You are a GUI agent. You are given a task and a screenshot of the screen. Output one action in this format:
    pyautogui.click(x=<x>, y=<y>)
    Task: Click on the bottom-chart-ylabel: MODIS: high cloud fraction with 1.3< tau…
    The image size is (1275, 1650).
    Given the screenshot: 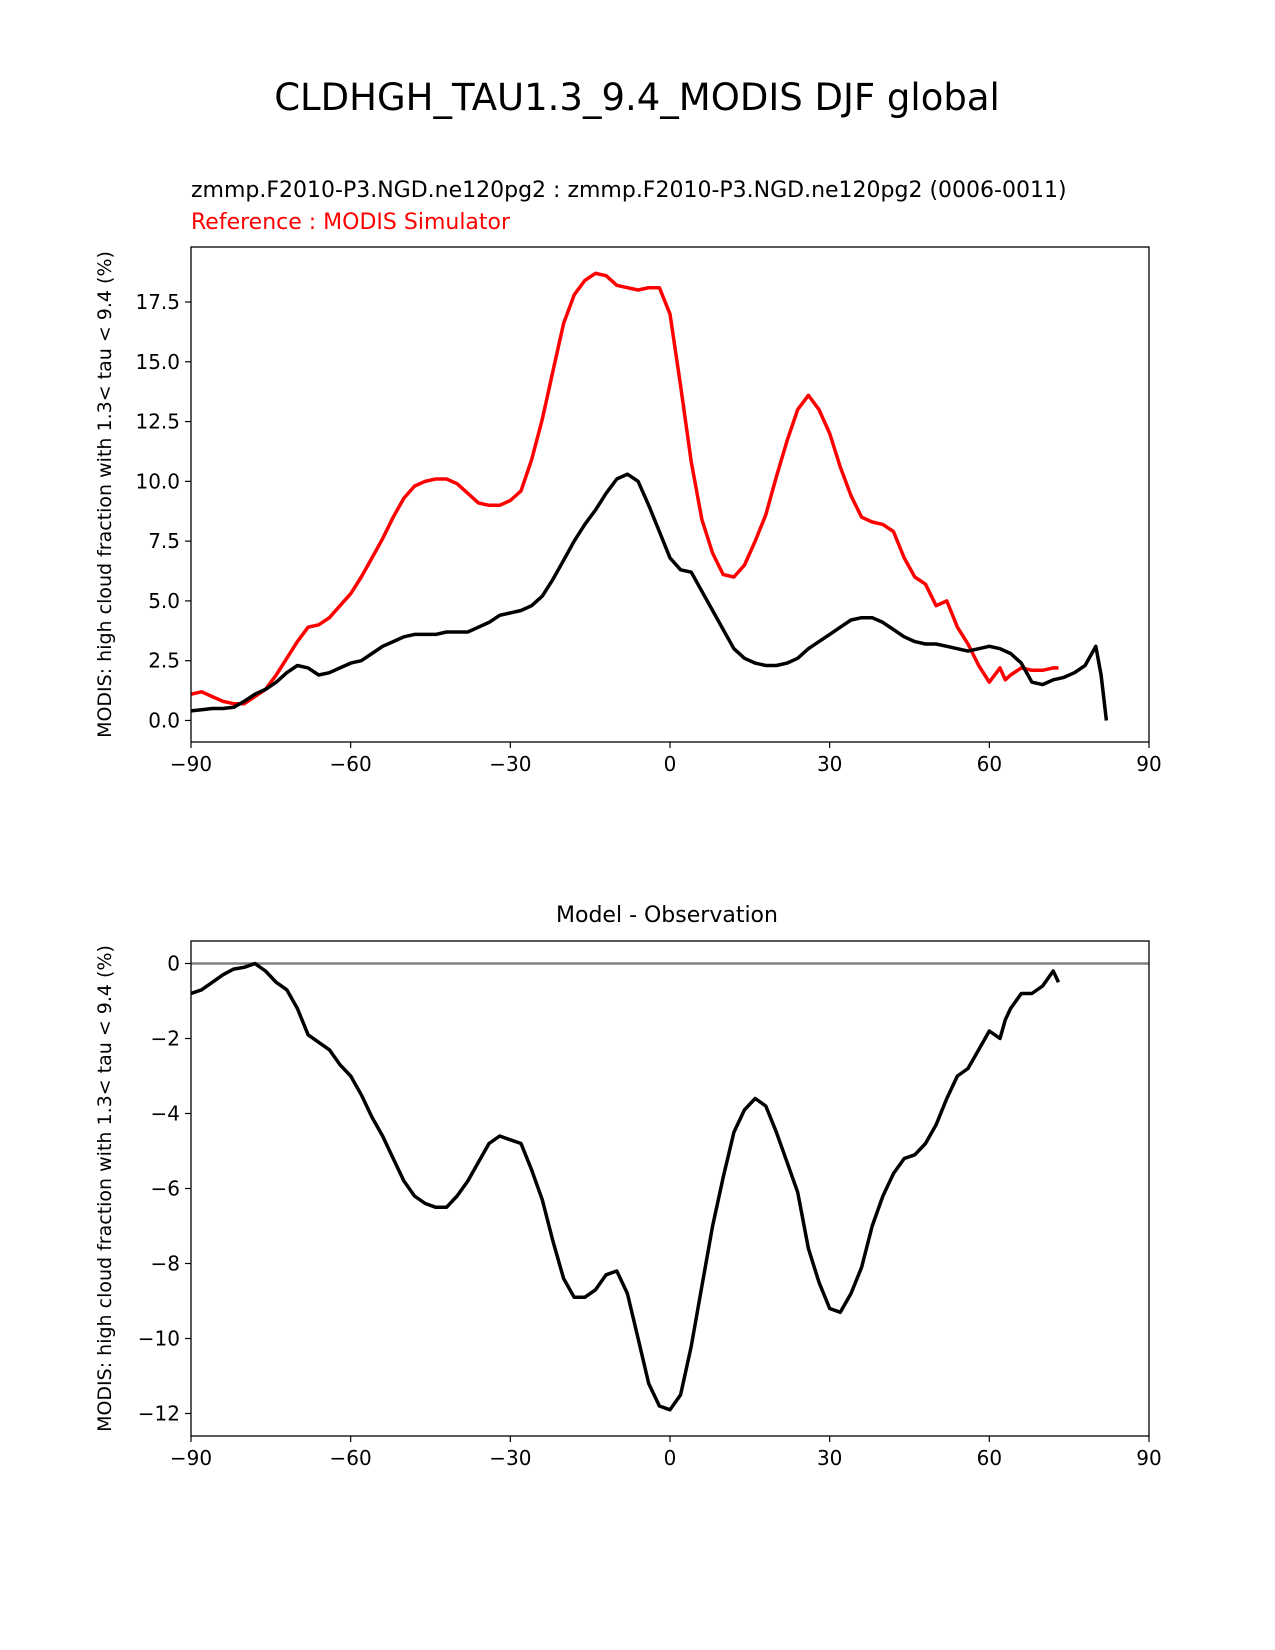 What is the action you would take?
    pyautogui.click(x=105, y=1188)
    